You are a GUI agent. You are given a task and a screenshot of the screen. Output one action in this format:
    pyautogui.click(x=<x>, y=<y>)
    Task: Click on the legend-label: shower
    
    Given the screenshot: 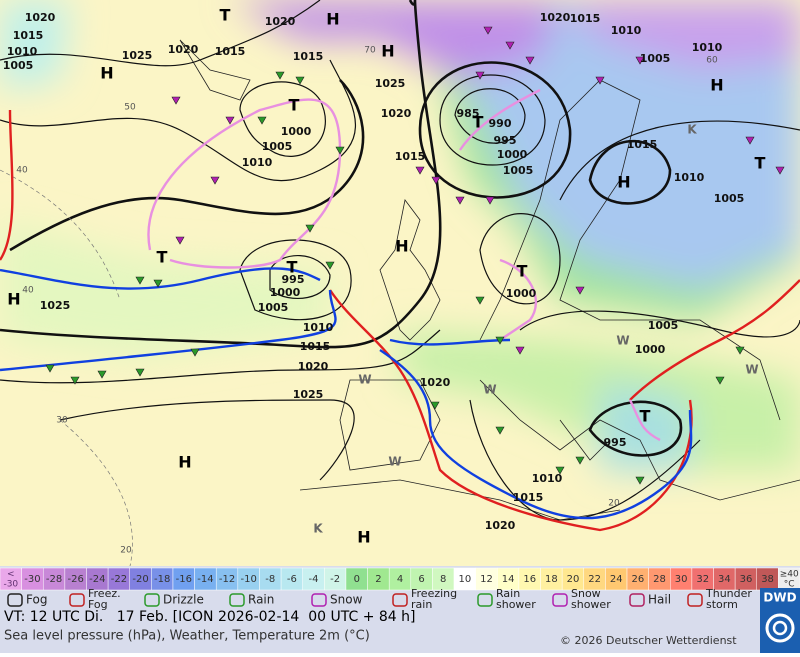 What is the action you would take?
    pyautogui.click(x=591, y=604)
    